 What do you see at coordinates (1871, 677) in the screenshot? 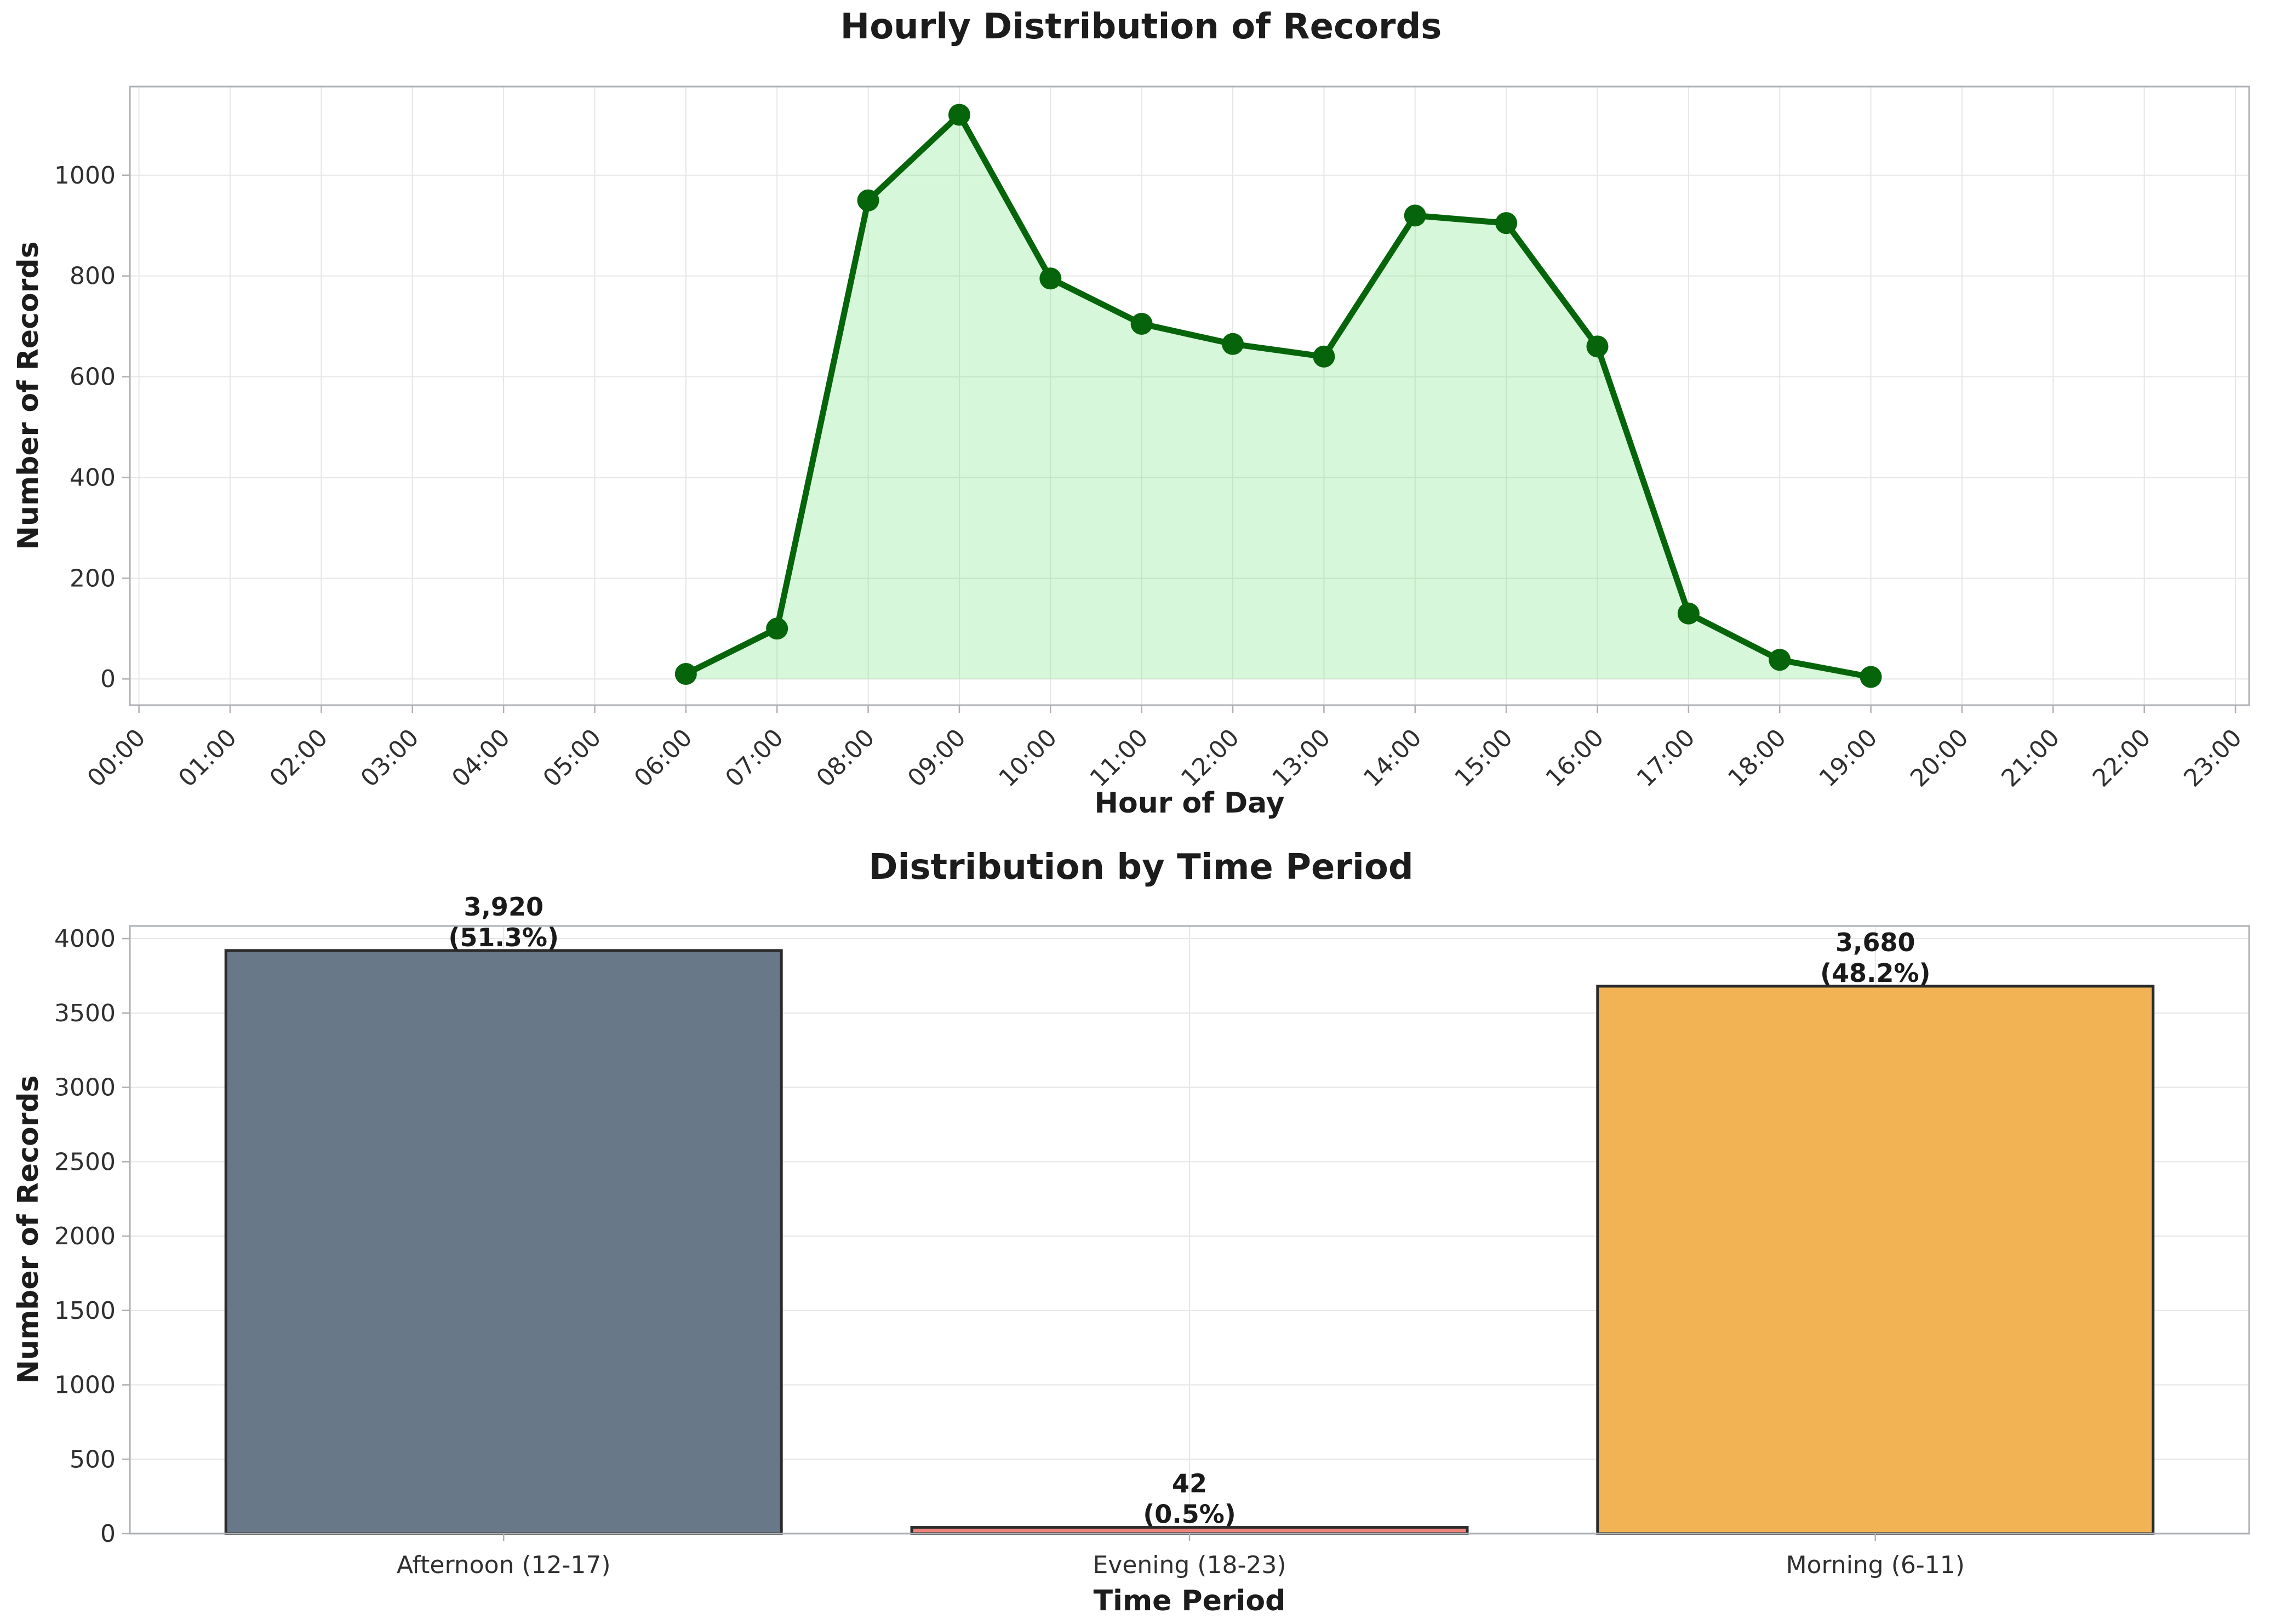
I see `data-point-19:00` at bounding box center [1871, 677].